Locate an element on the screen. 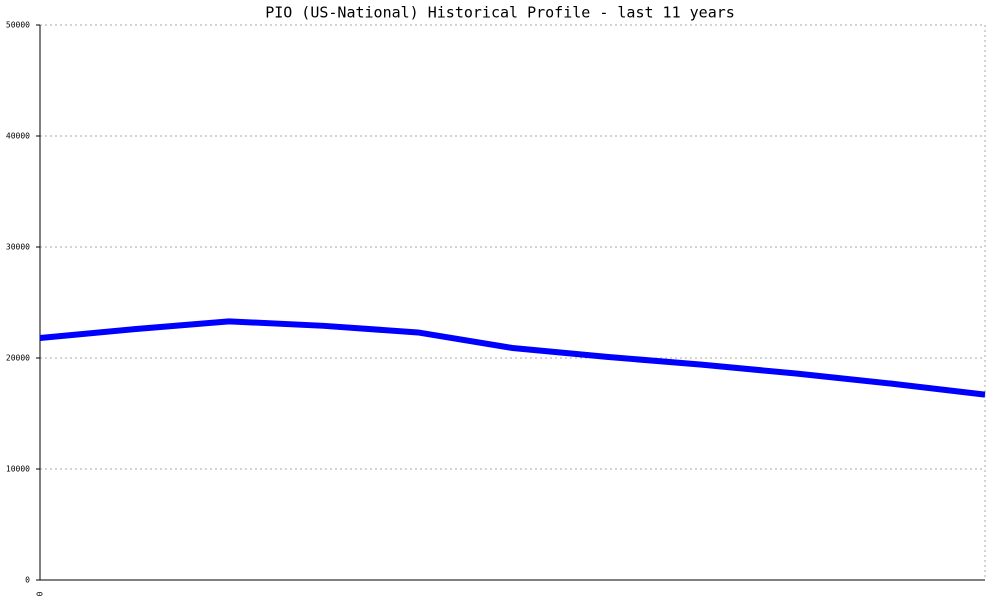  y-tick-label: 10000 is located at coordinates (18, 469).